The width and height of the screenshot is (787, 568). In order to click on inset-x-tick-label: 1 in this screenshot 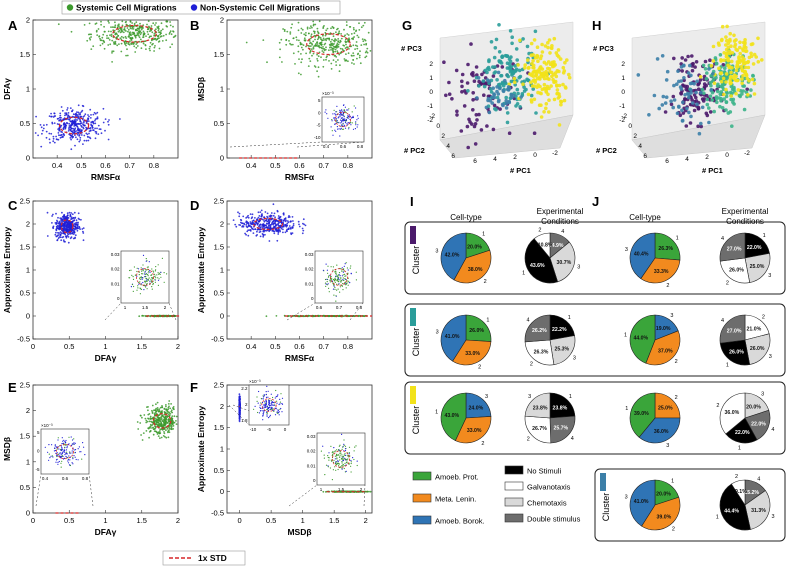, I will do `click(125, 307)`.